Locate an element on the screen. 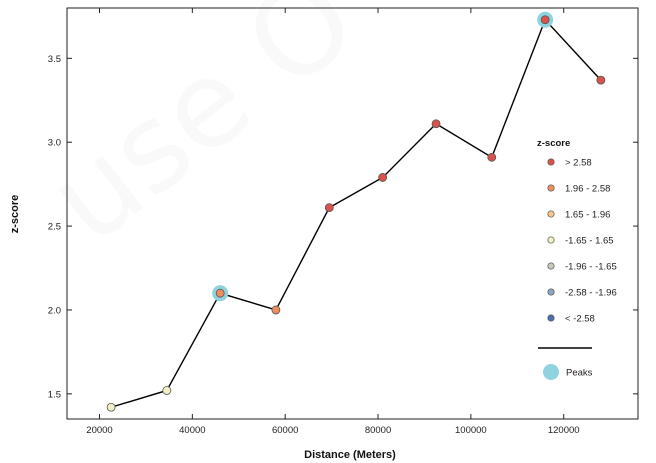  x-tick-label: 40000 is located at coordinates (192, 430).